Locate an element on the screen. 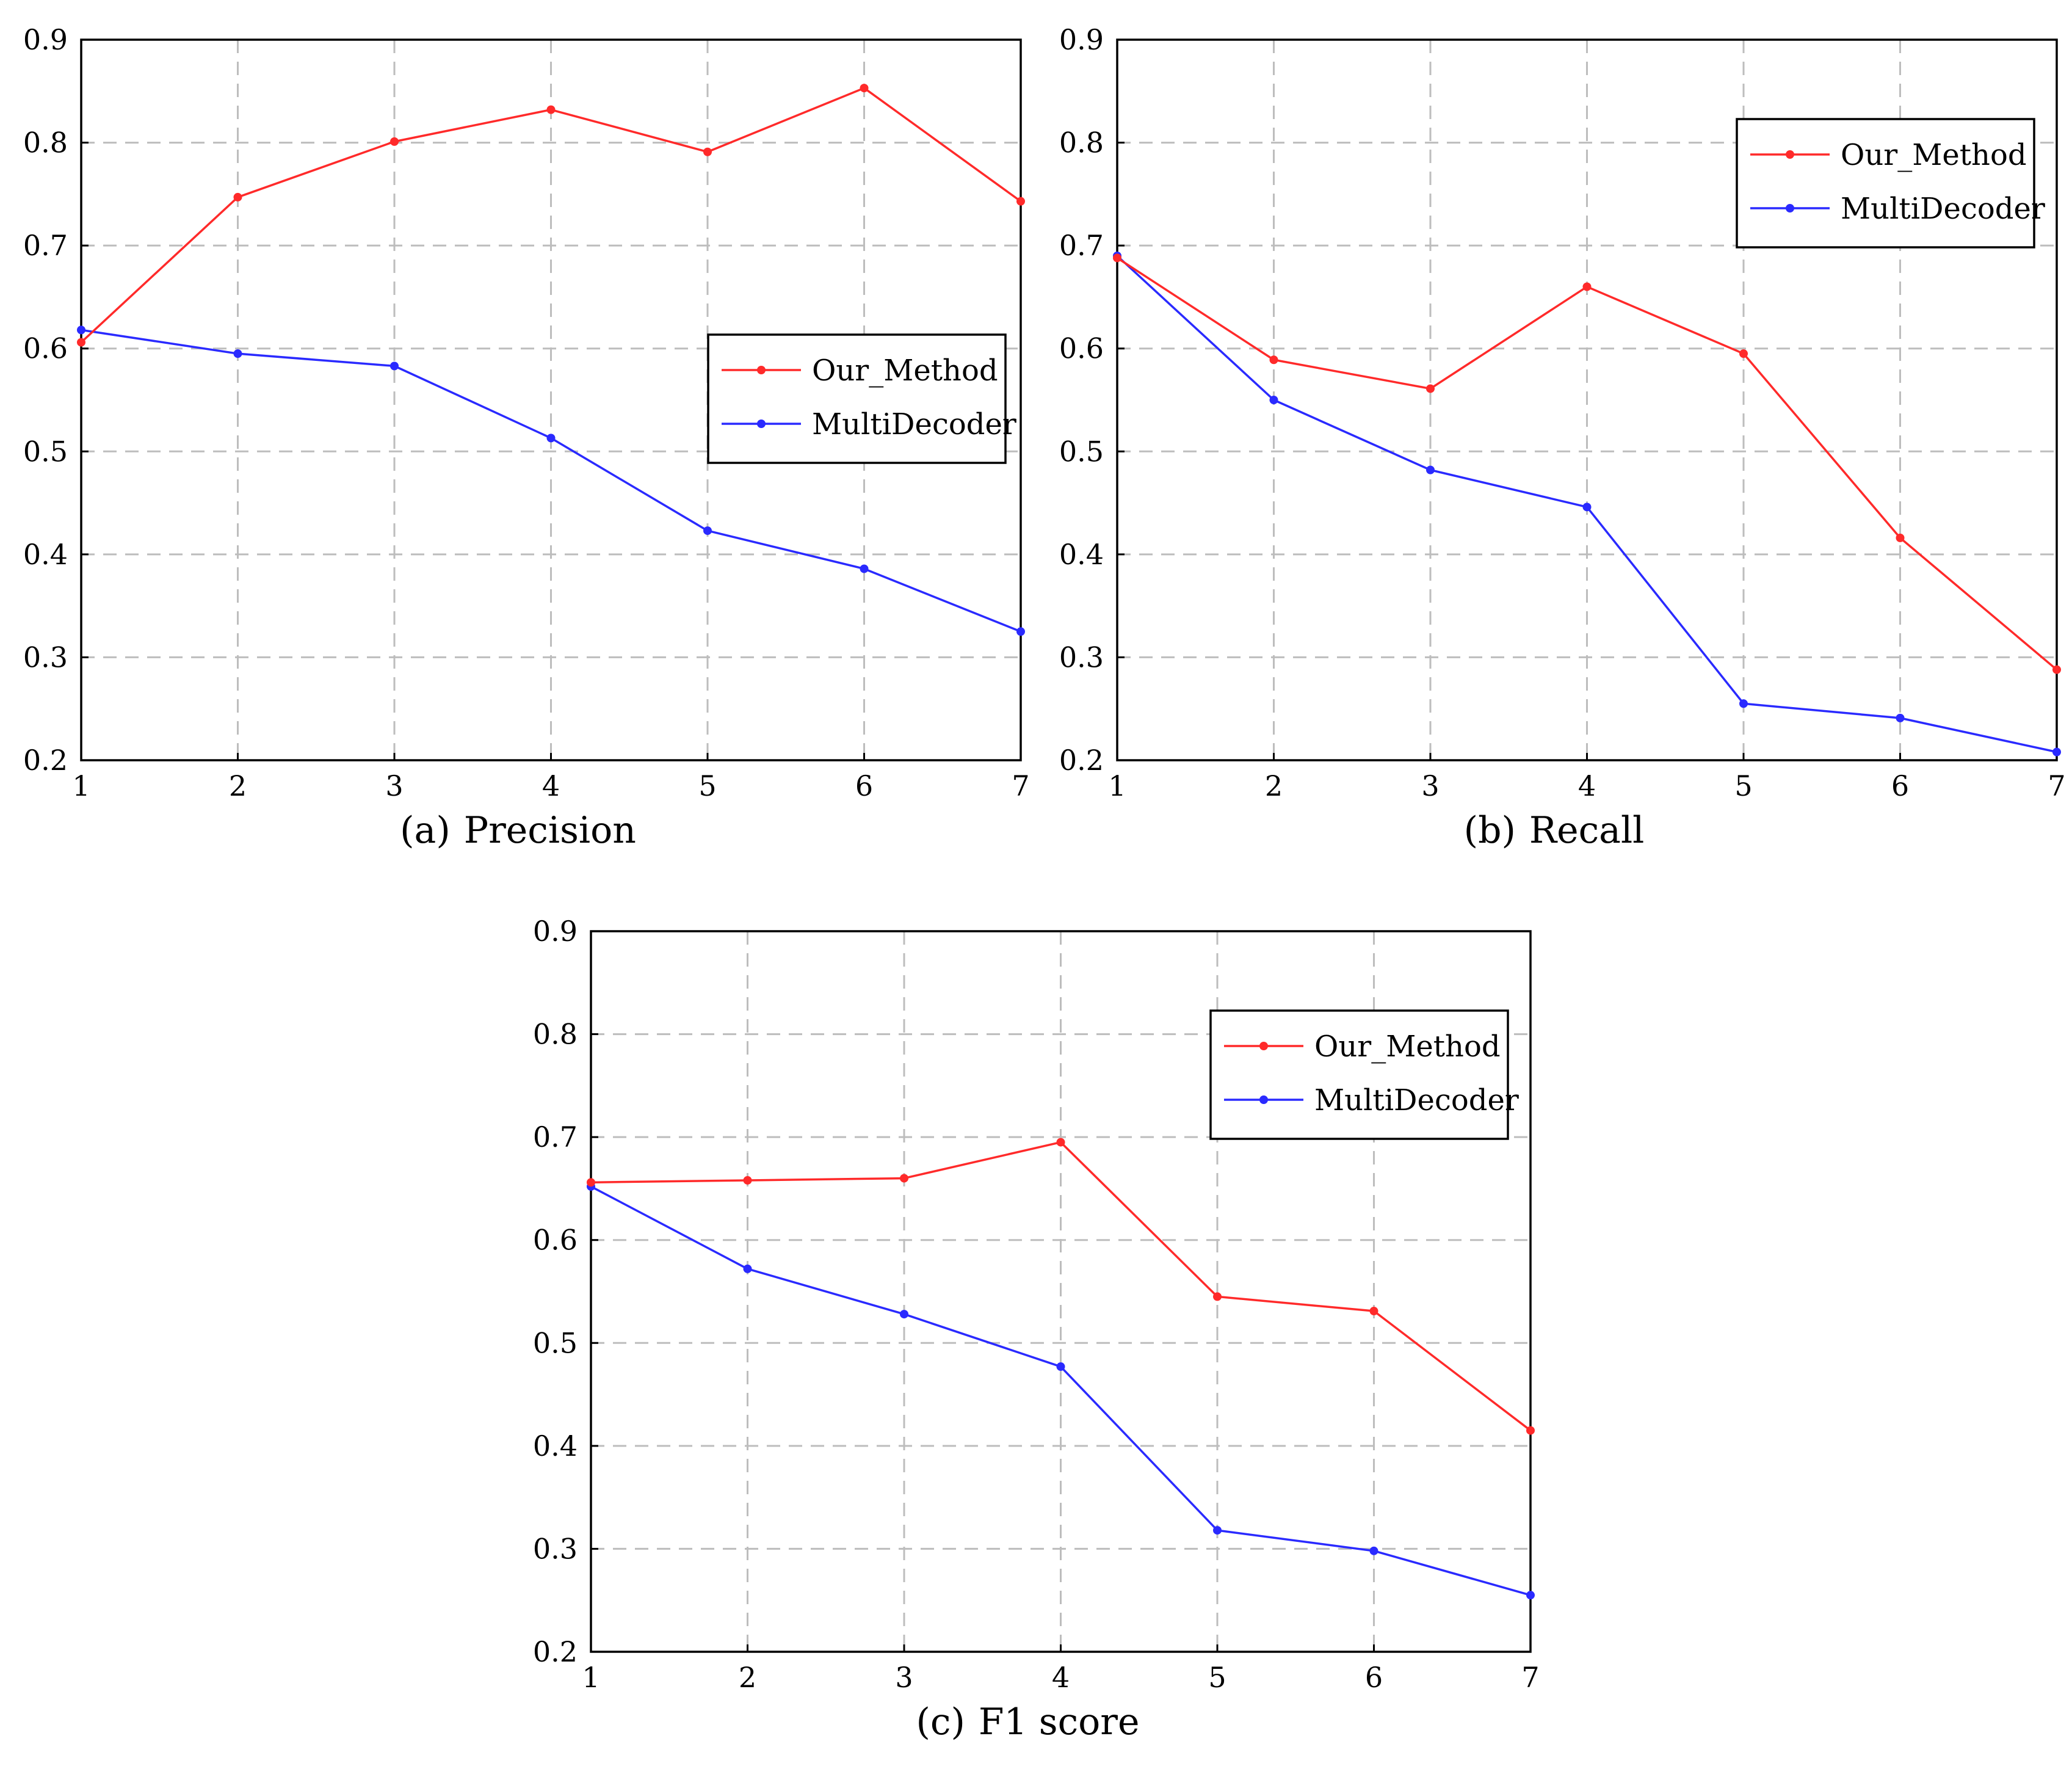 The height and width of the screenshot is (1780, 2072). f1-ytick-label: 0.6 is located at coordinates (555, 1240).